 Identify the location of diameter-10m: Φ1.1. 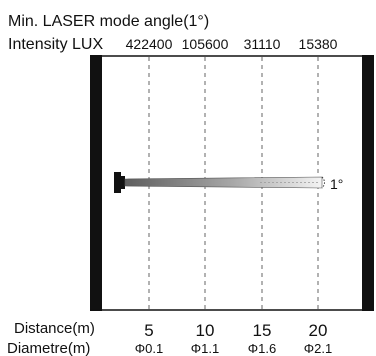
(205, 348).